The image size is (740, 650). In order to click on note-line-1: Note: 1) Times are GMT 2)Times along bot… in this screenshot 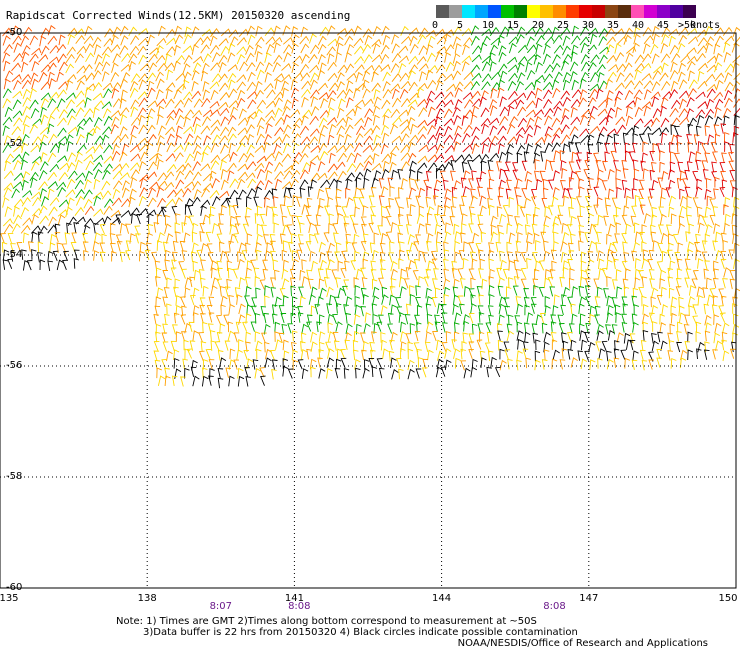, I will do `click(326, 621)`.